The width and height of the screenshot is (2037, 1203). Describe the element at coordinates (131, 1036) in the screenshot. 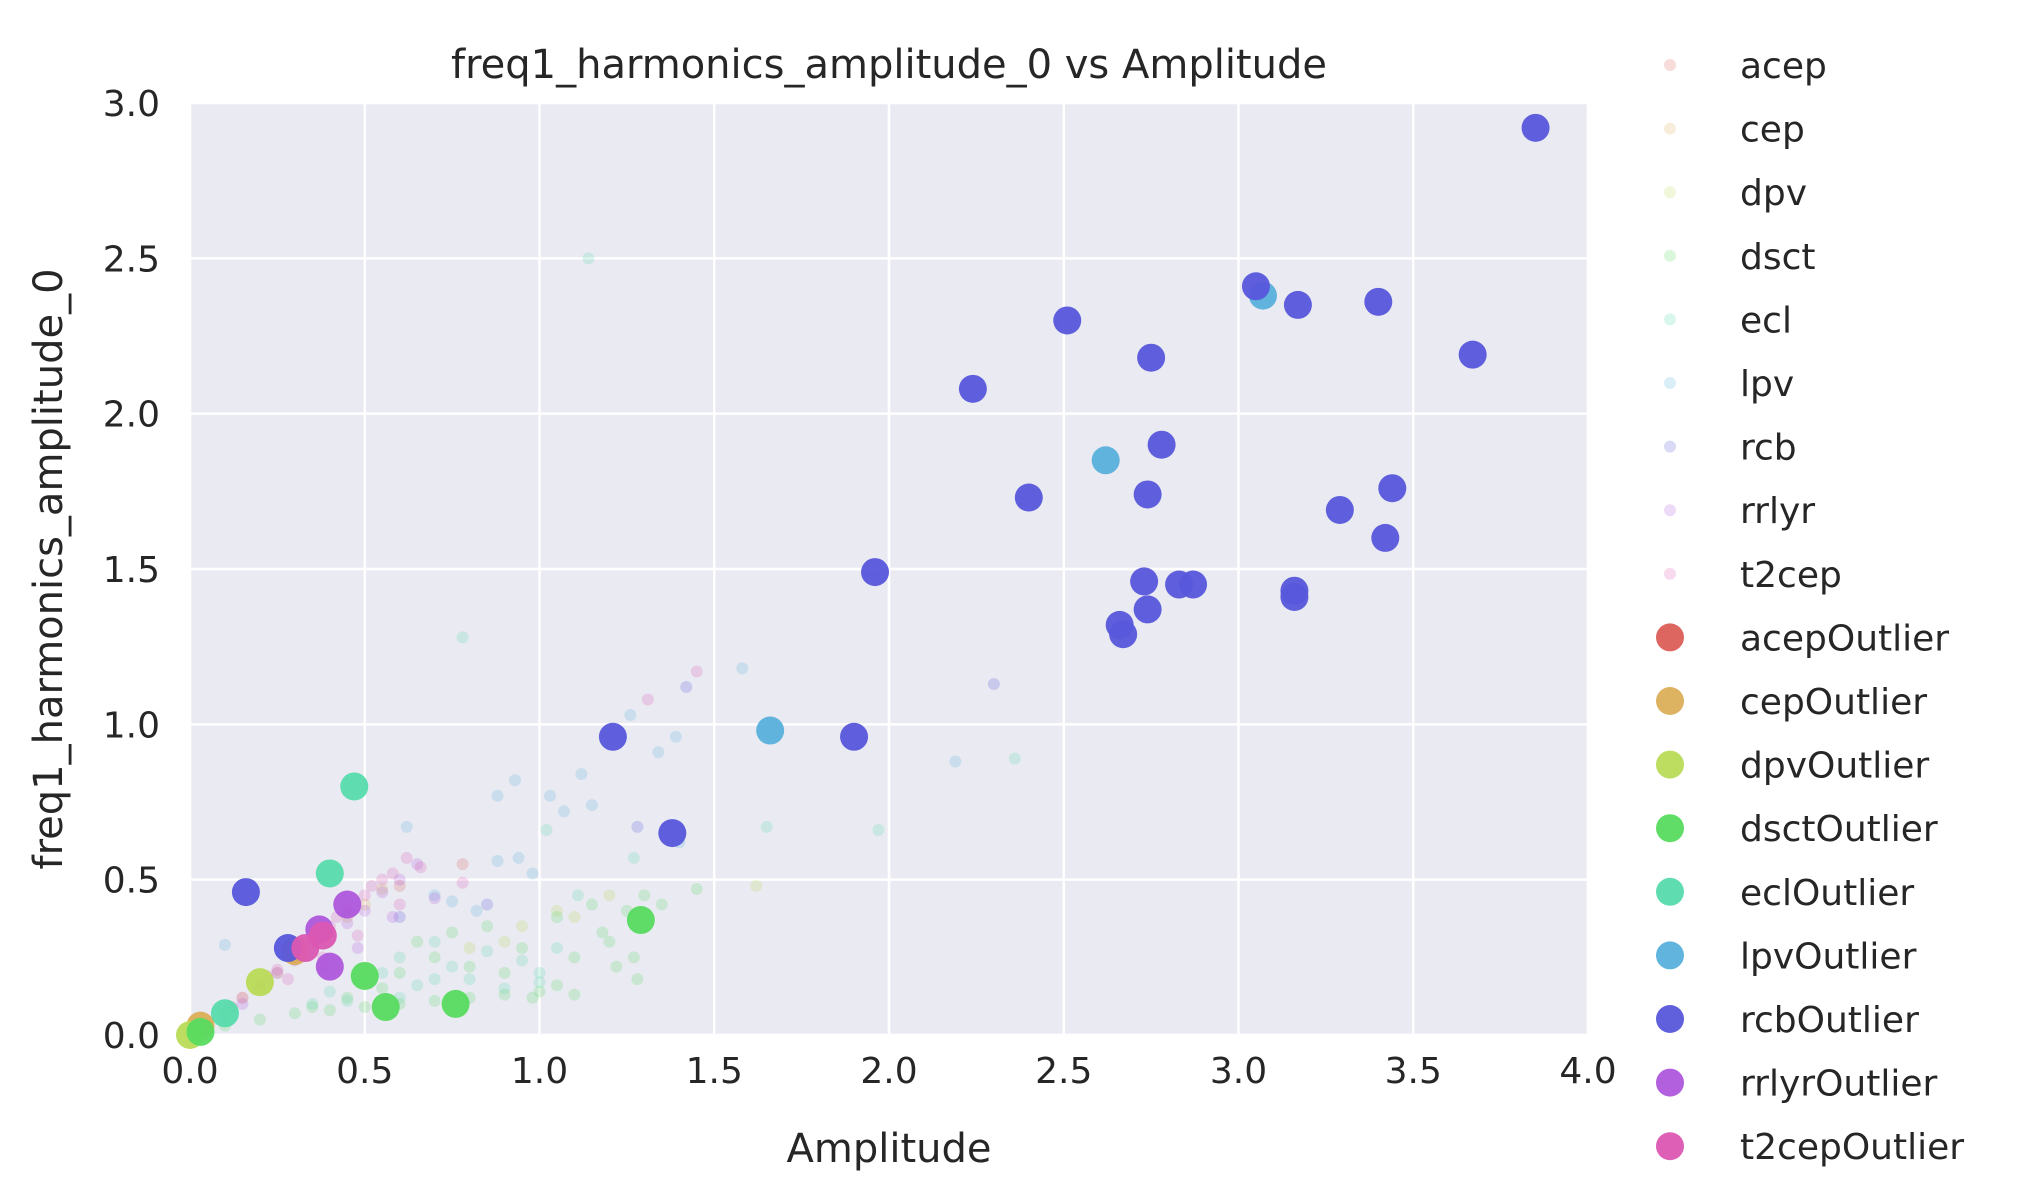

I see `y-tick-label: 0.0` at that location.